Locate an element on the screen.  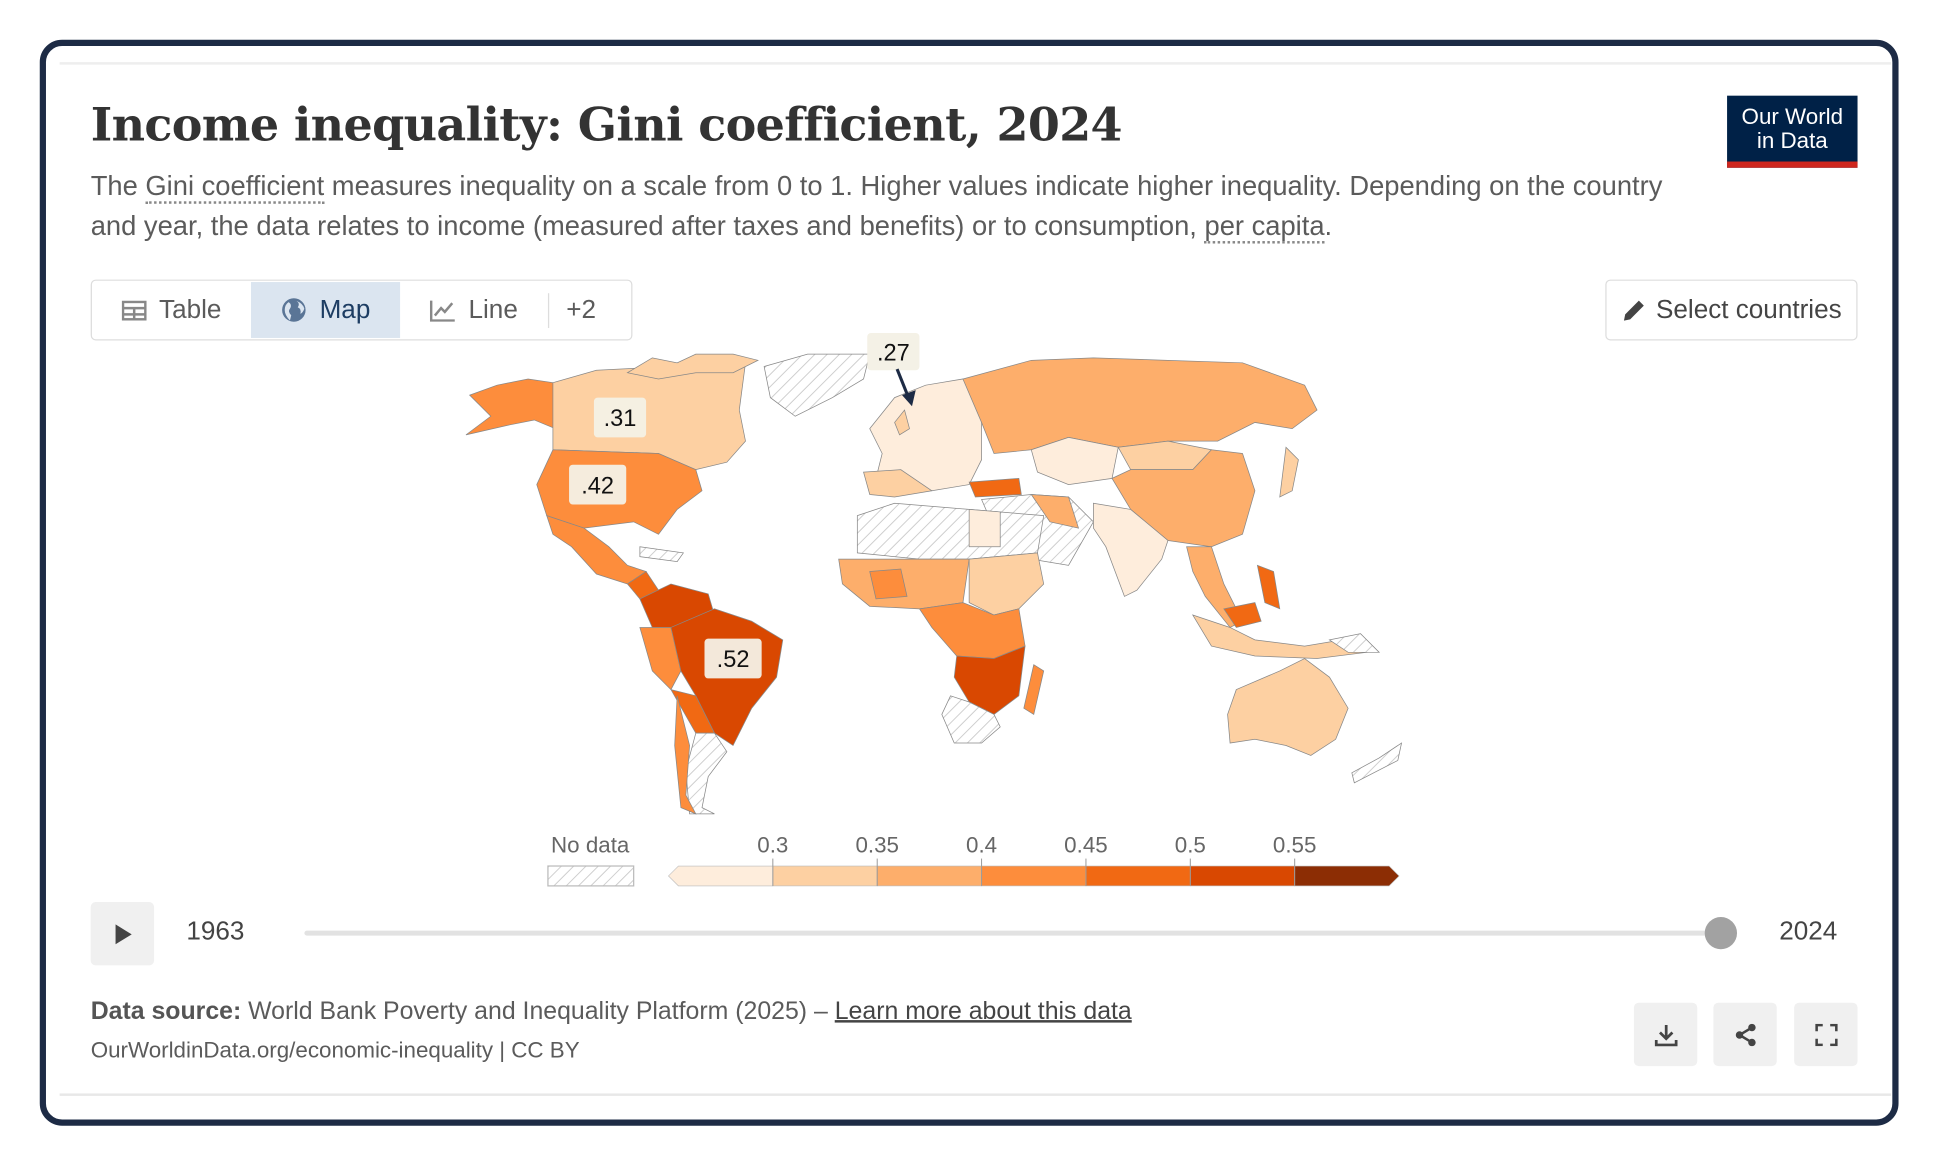
tab-map: Map is located at coordinates (326, 310).